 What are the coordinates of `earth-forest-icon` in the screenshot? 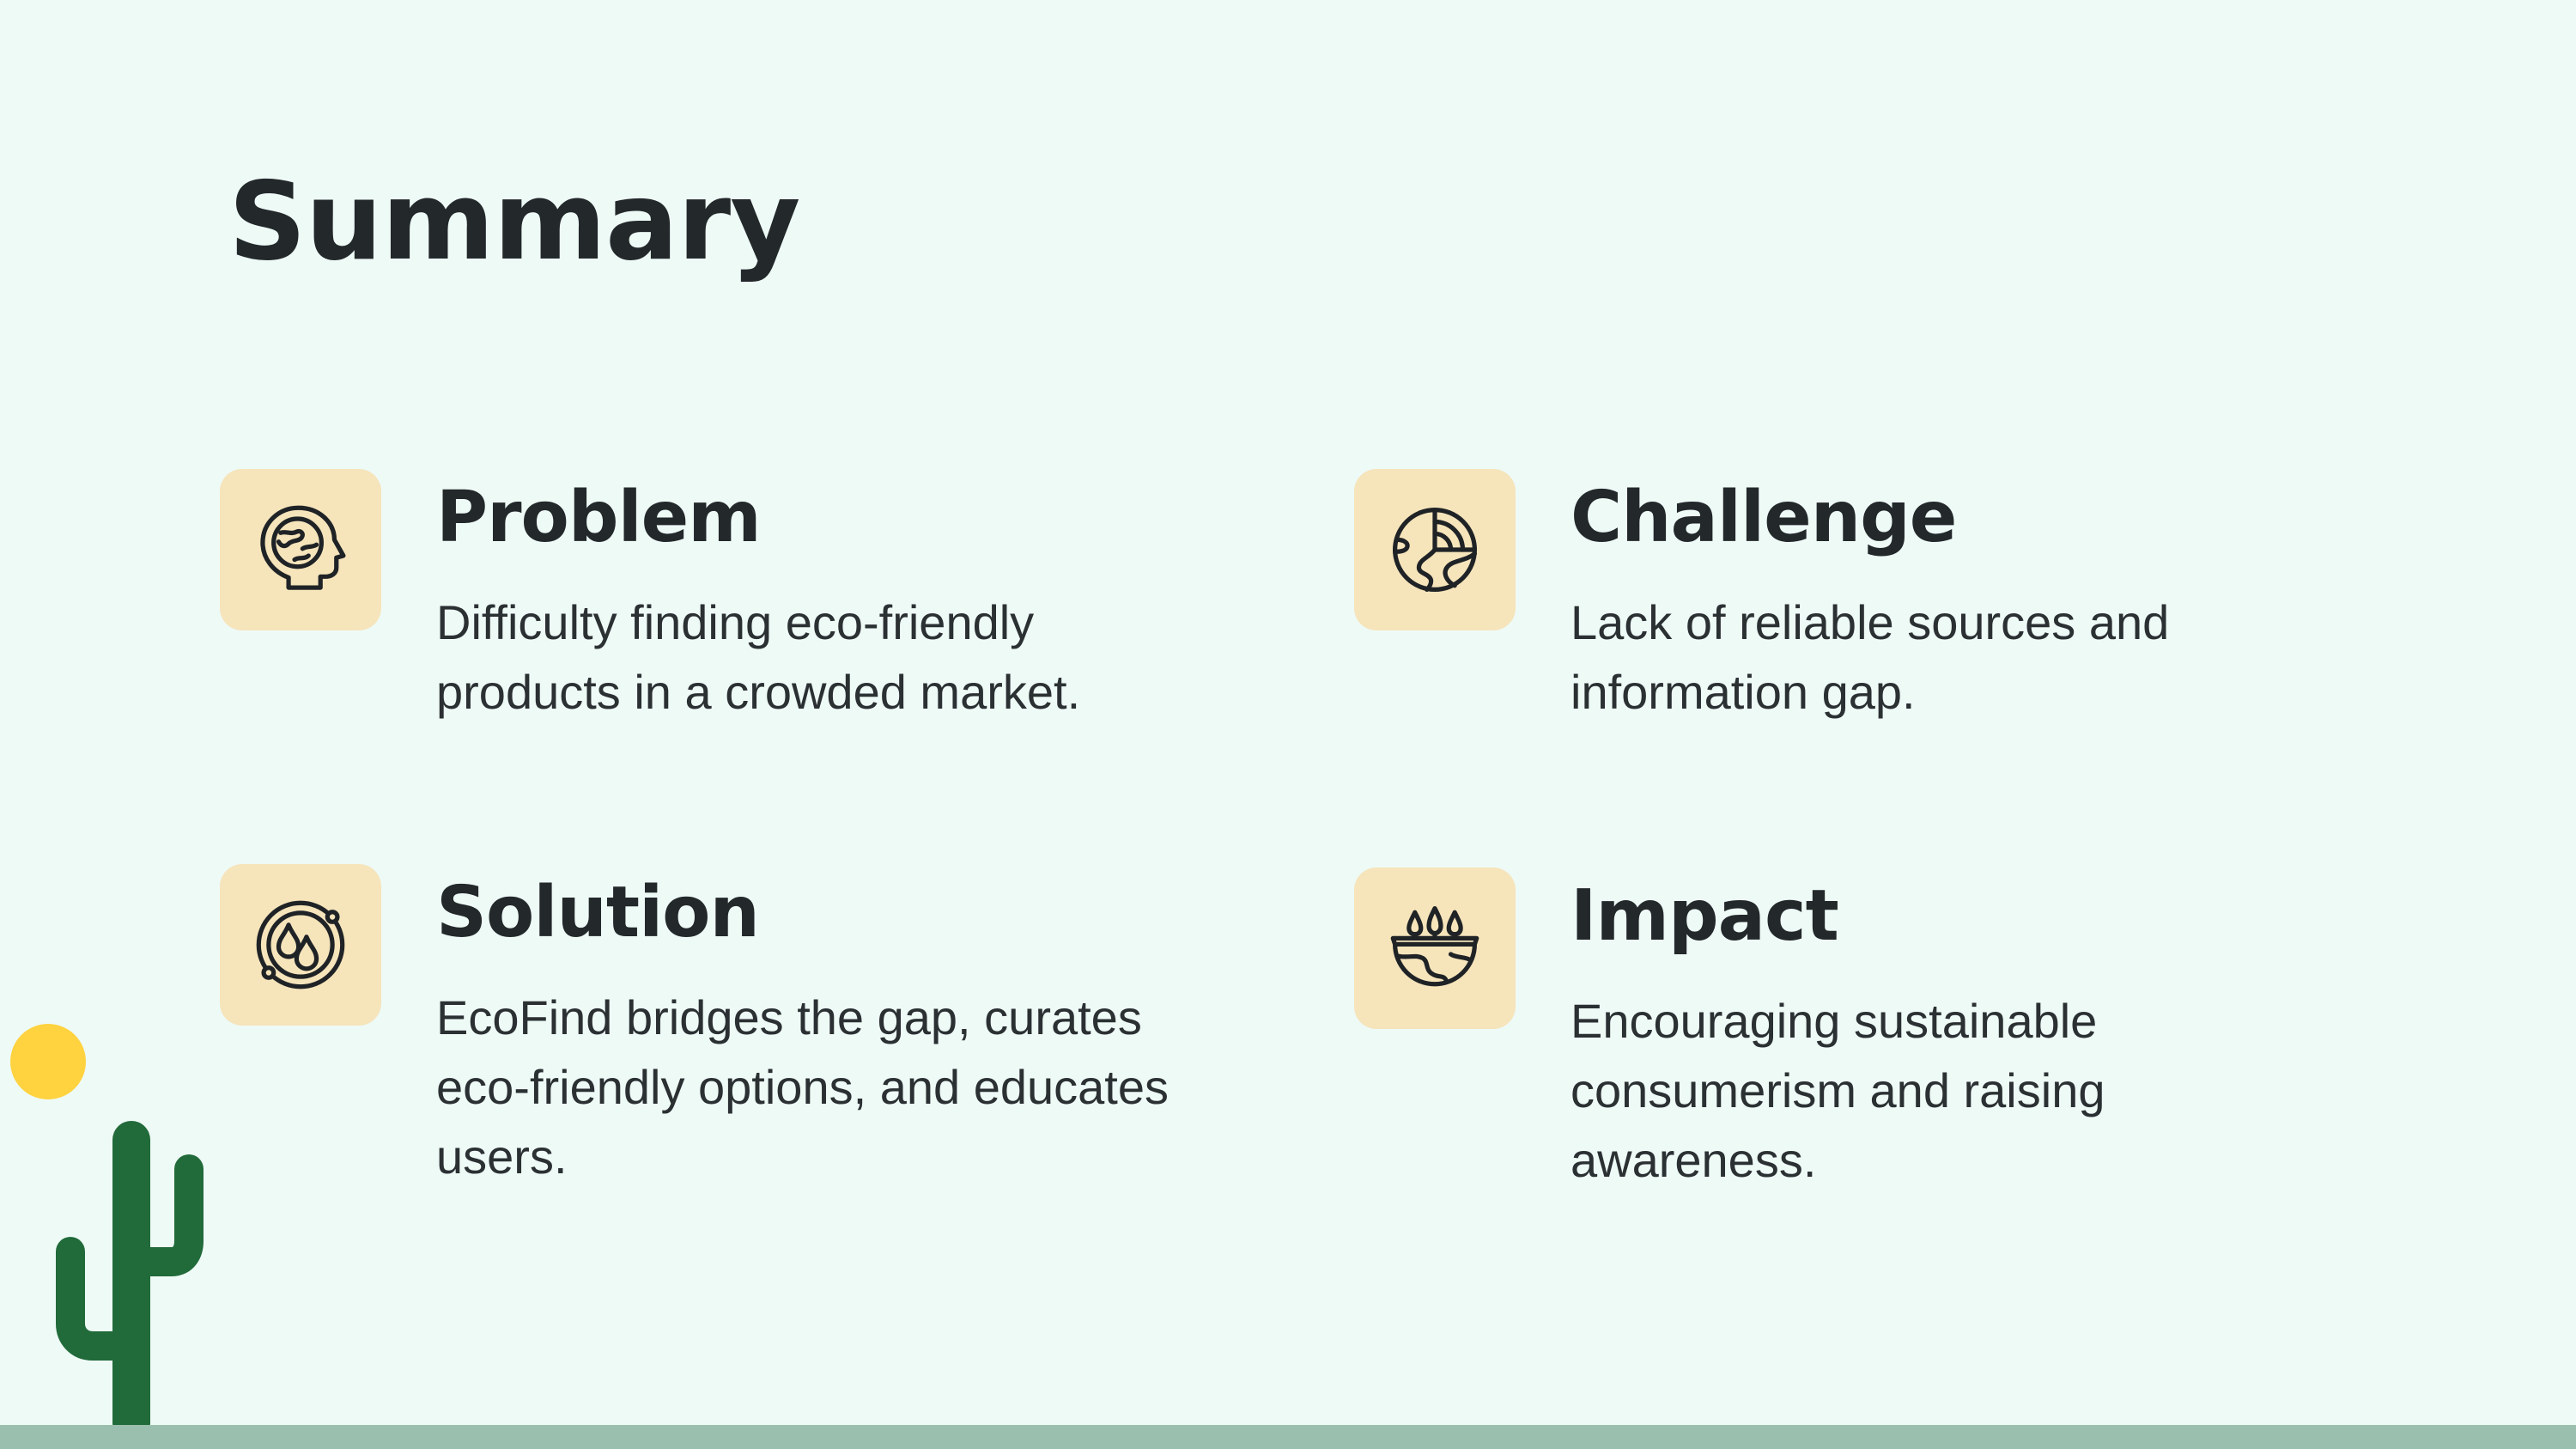 It's located at (1434, 946).